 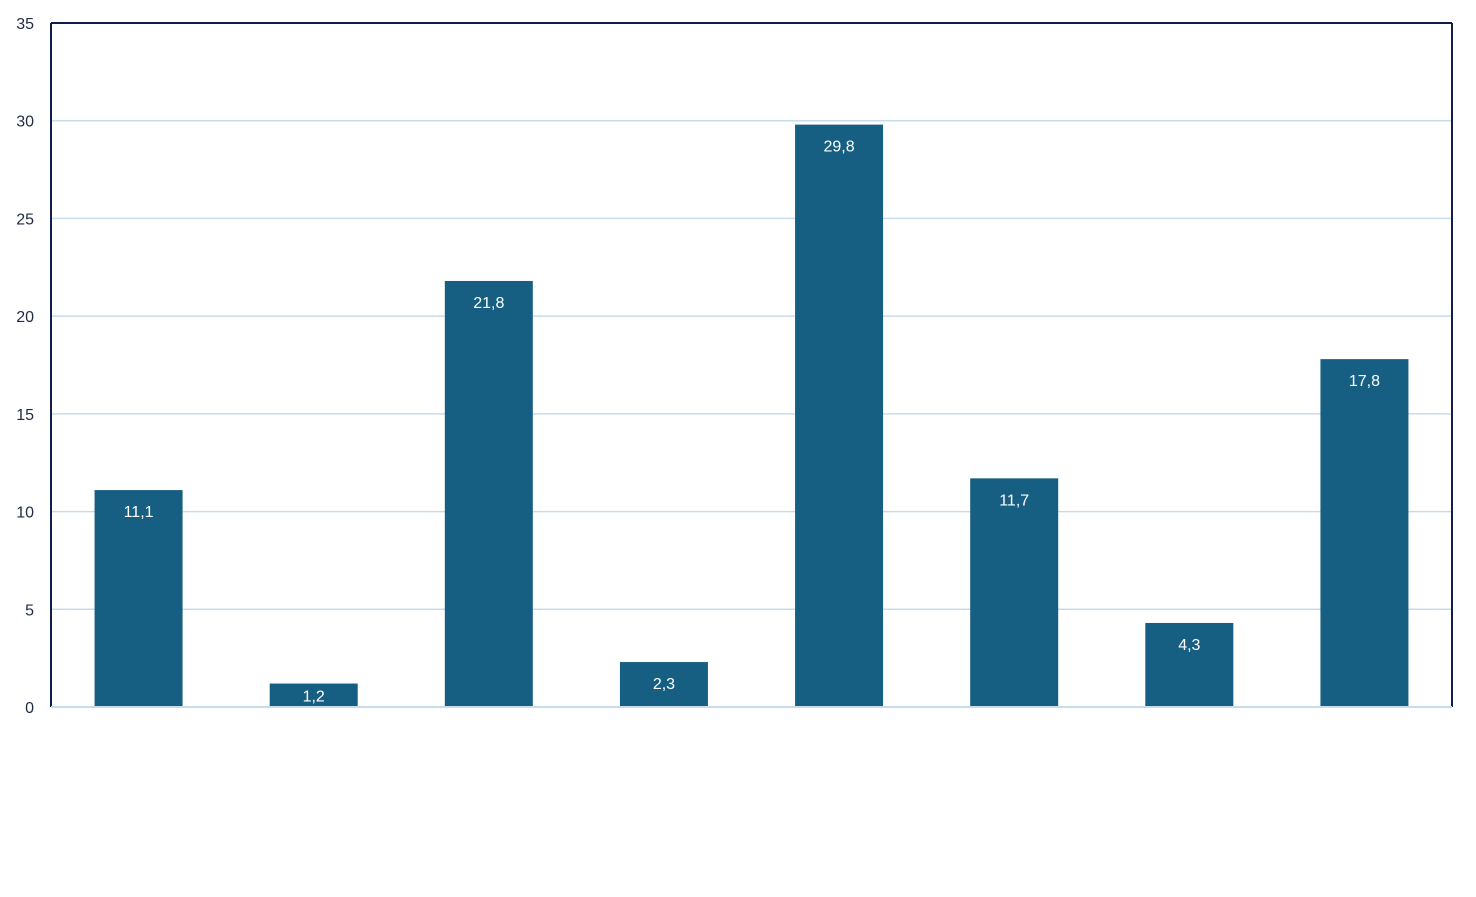 I want to click on data-label-2: 1,2, so click(x=314, y=697).